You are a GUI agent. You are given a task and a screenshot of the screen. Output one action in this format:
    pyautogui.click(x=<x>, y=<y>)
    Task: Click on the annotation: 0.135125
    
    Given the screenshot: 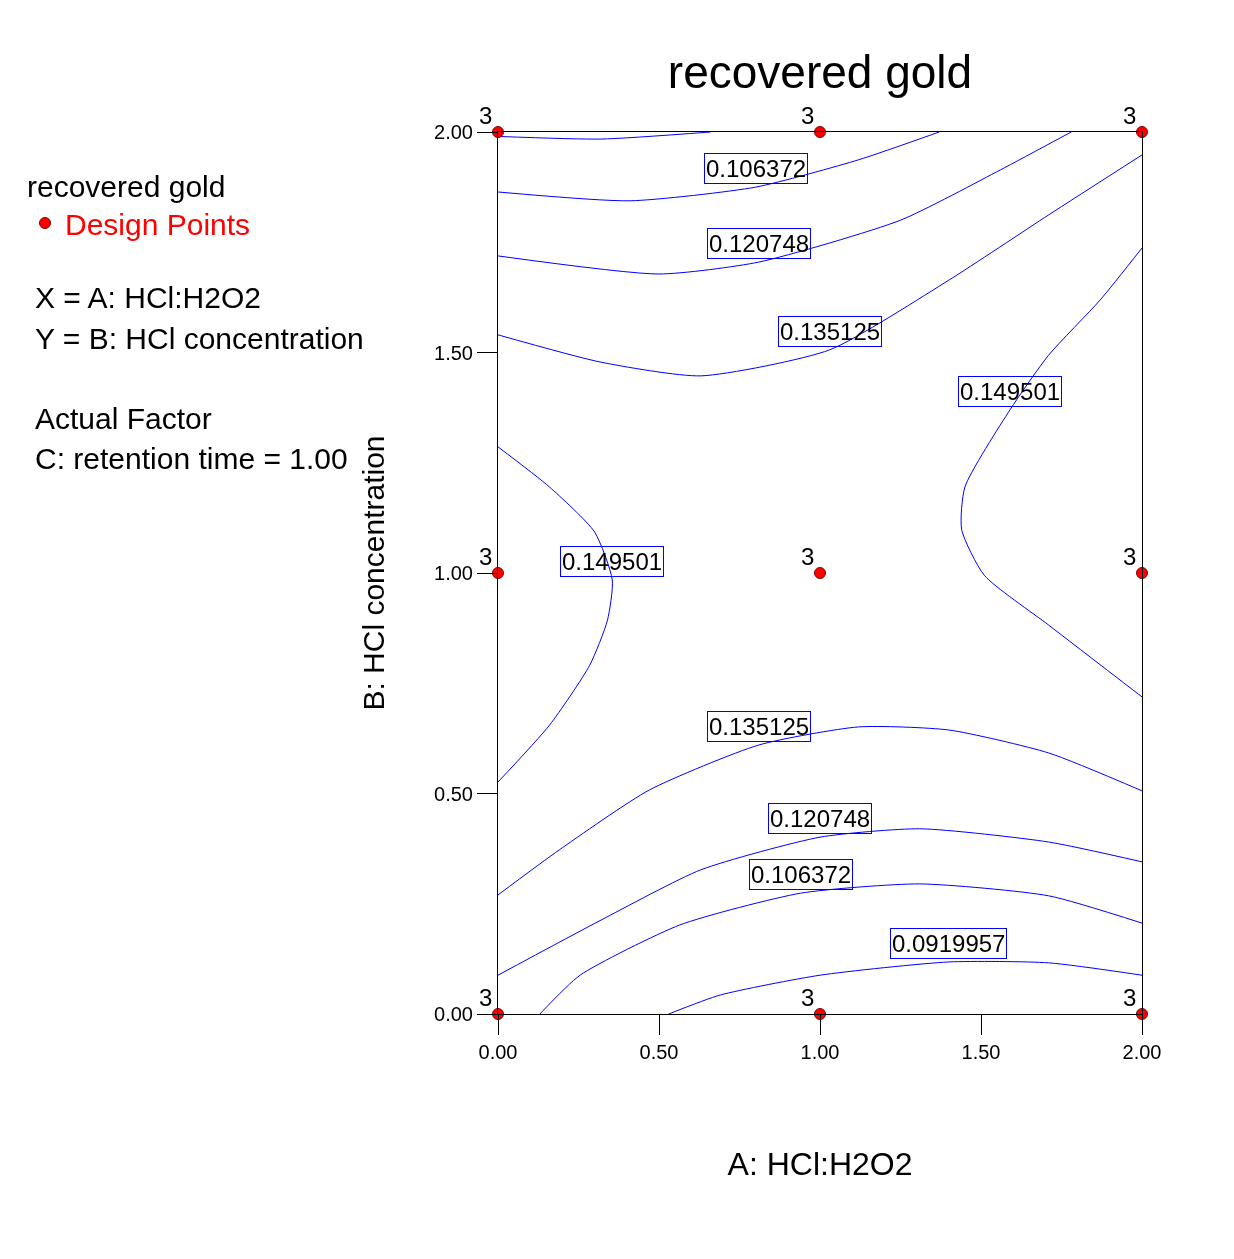 What is the action you would take?
    pyautogui.click(x=759, y=726)
    